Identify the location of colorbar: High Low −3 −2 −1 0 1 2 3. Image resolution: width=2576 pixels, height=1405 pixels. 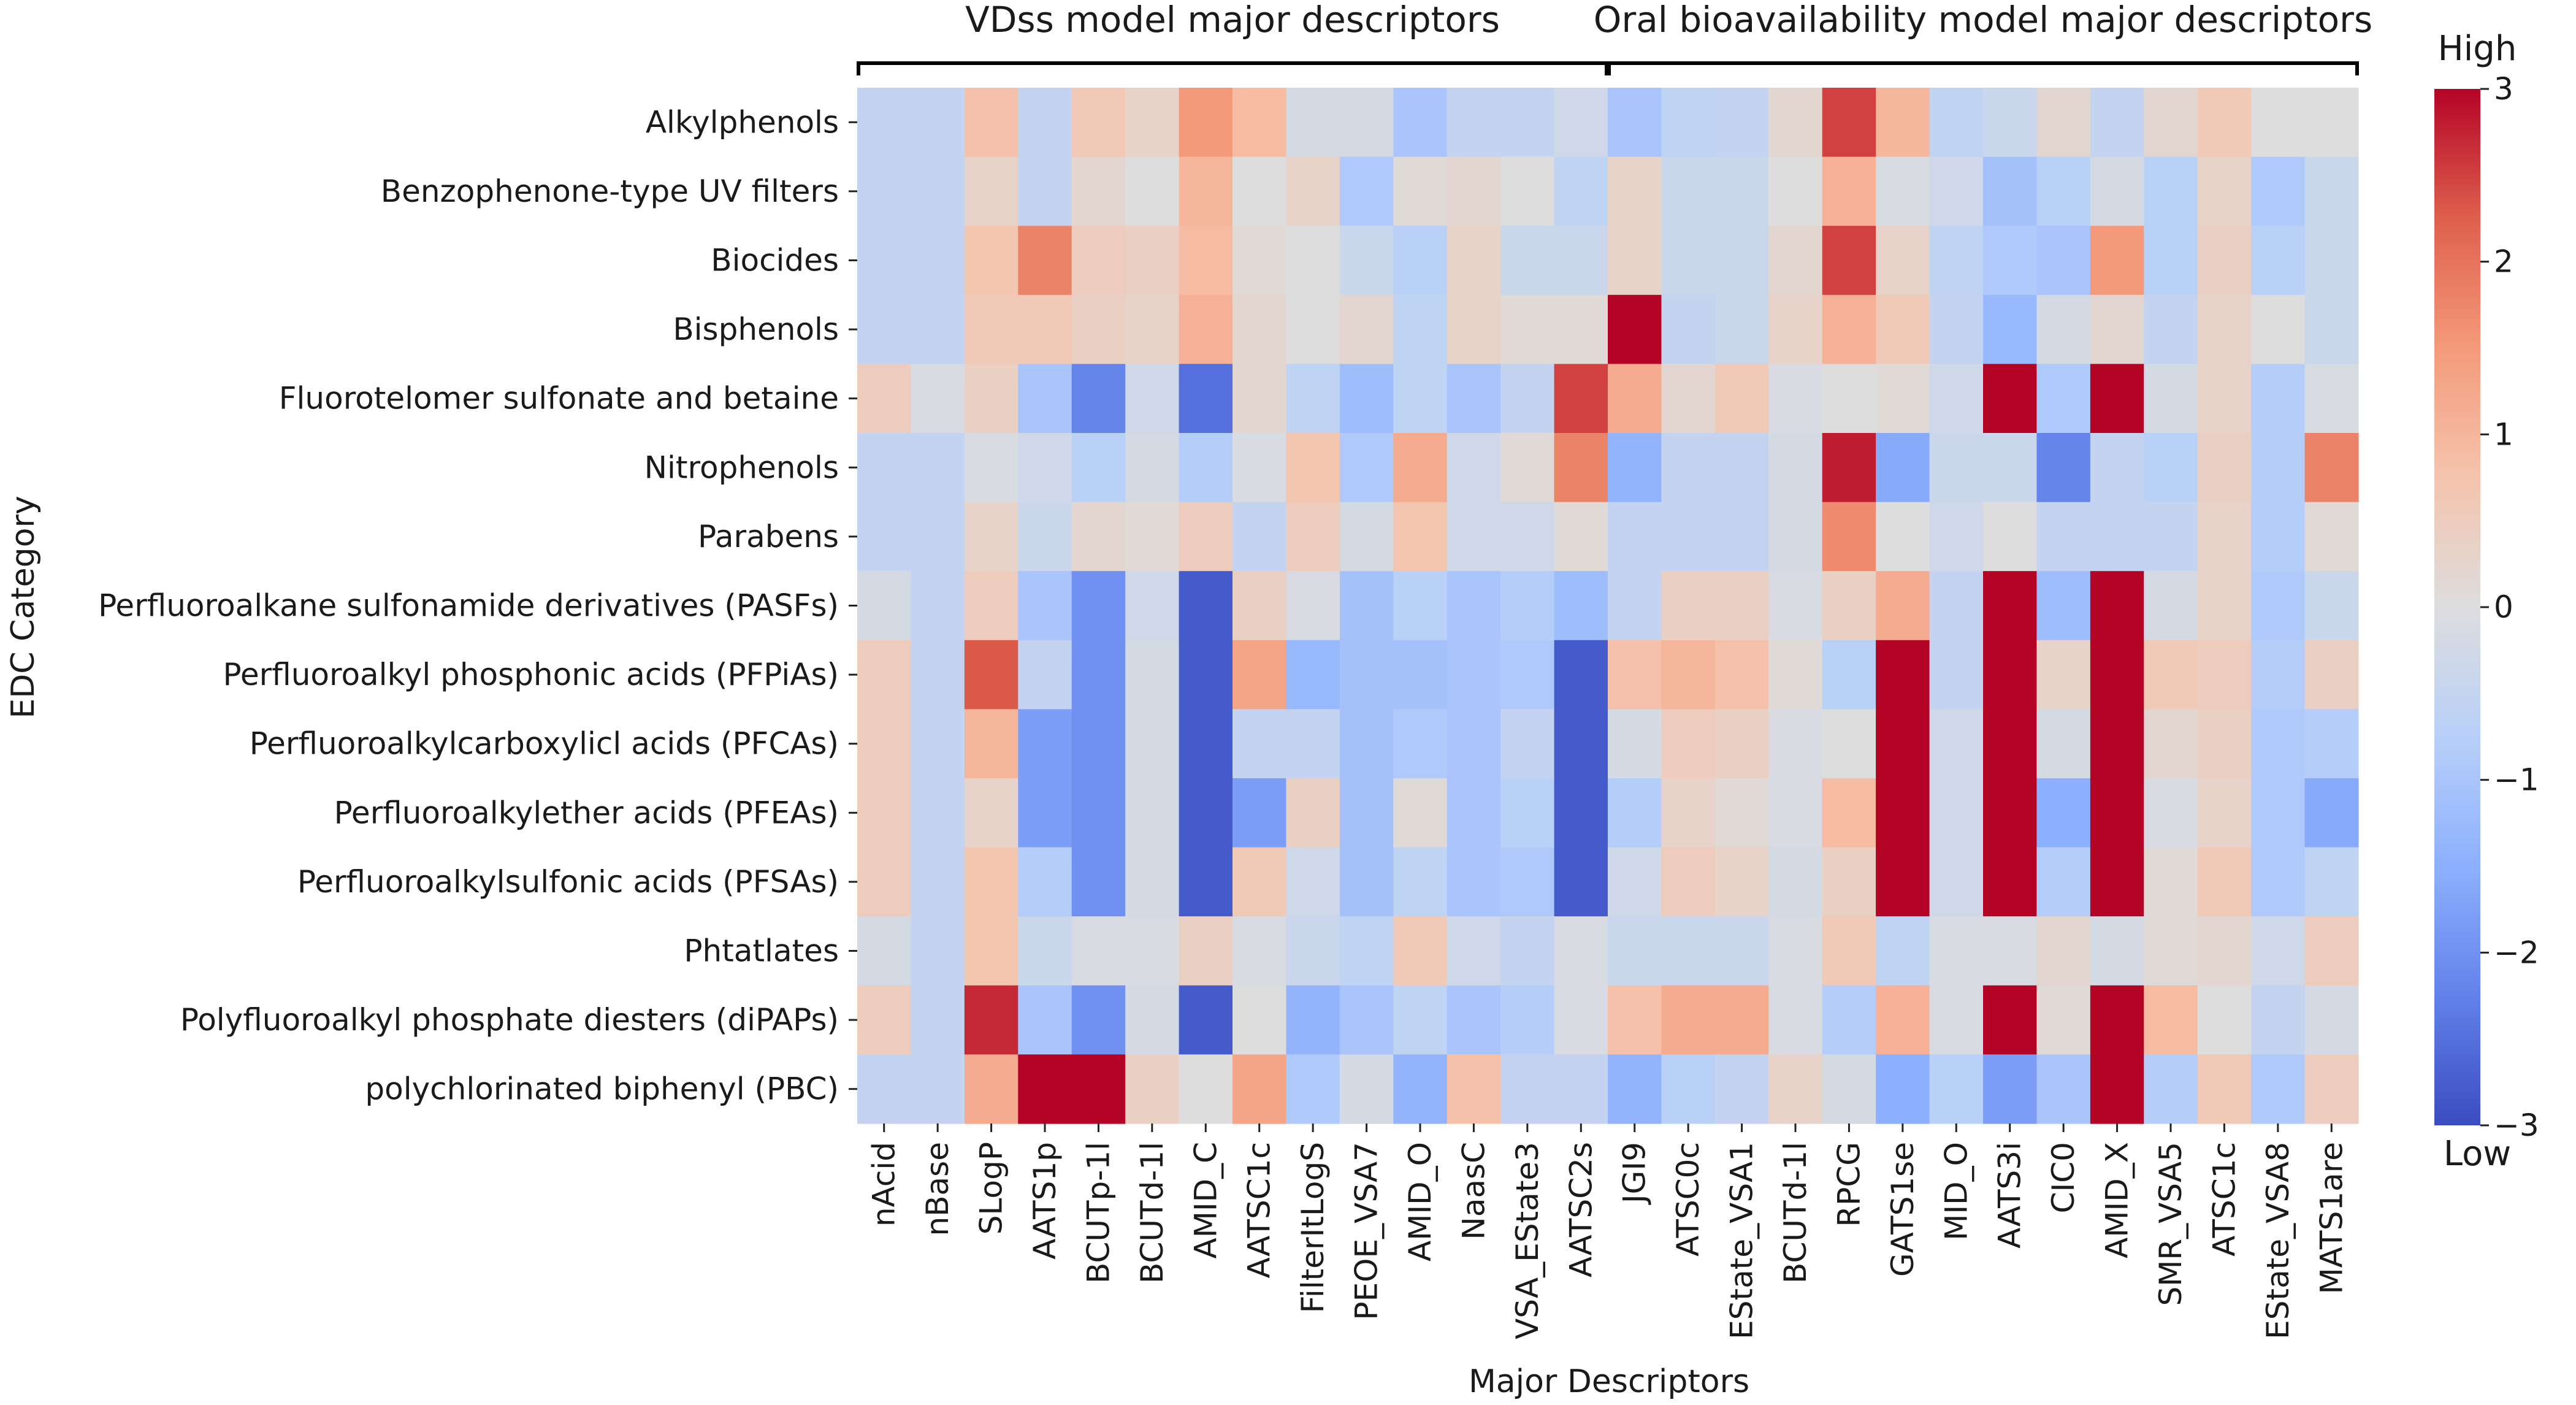
(2486, 601).